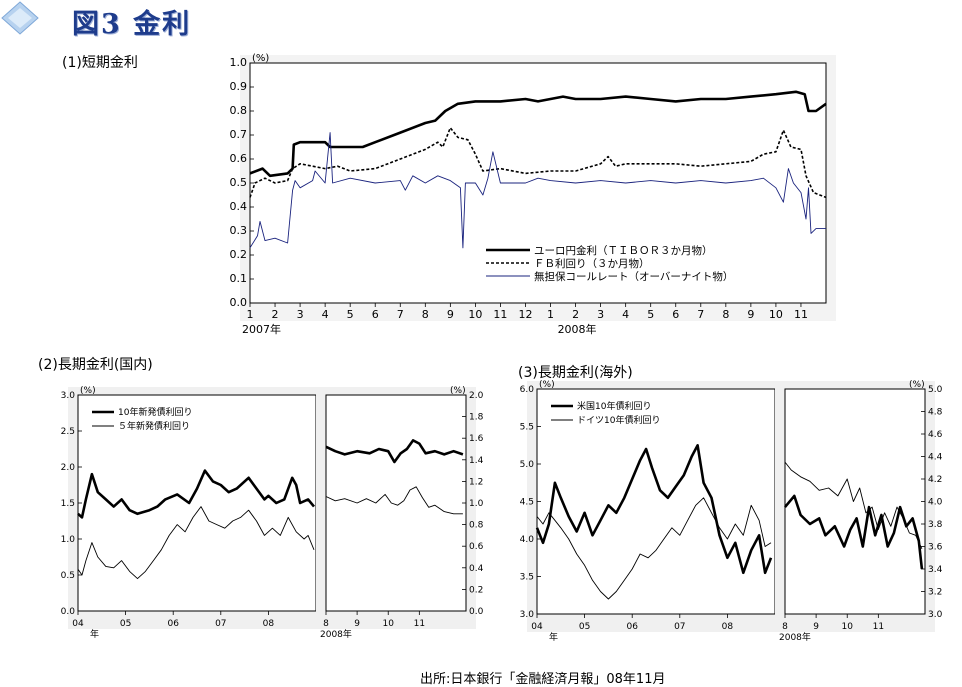 This screenshot has width=962, height=687. I want to click on overseas-chart-left-ytick-label: 4.0, so click(527, 540).